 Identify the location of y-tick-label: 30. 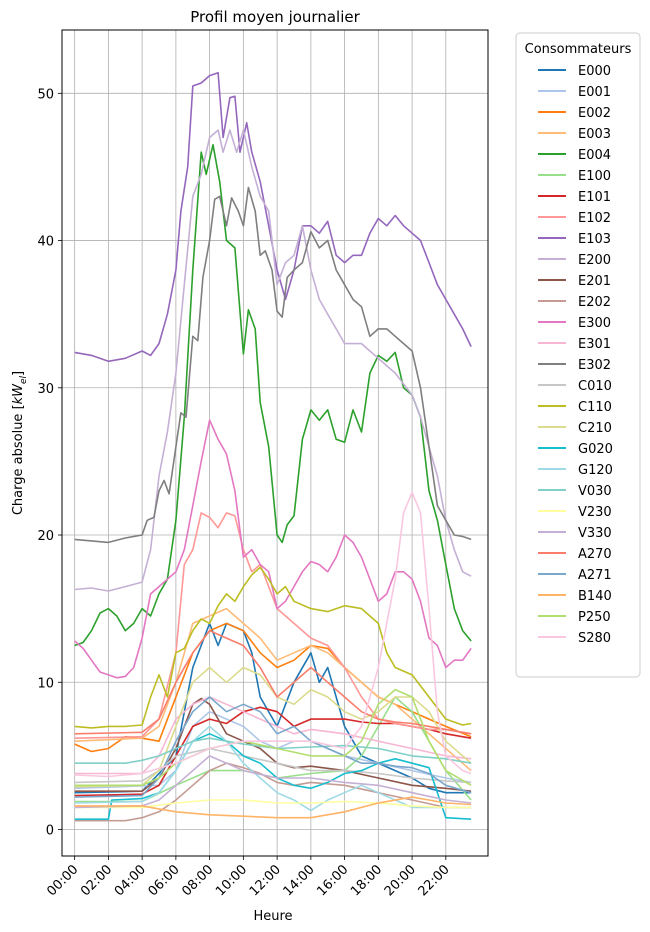
(45, 389).